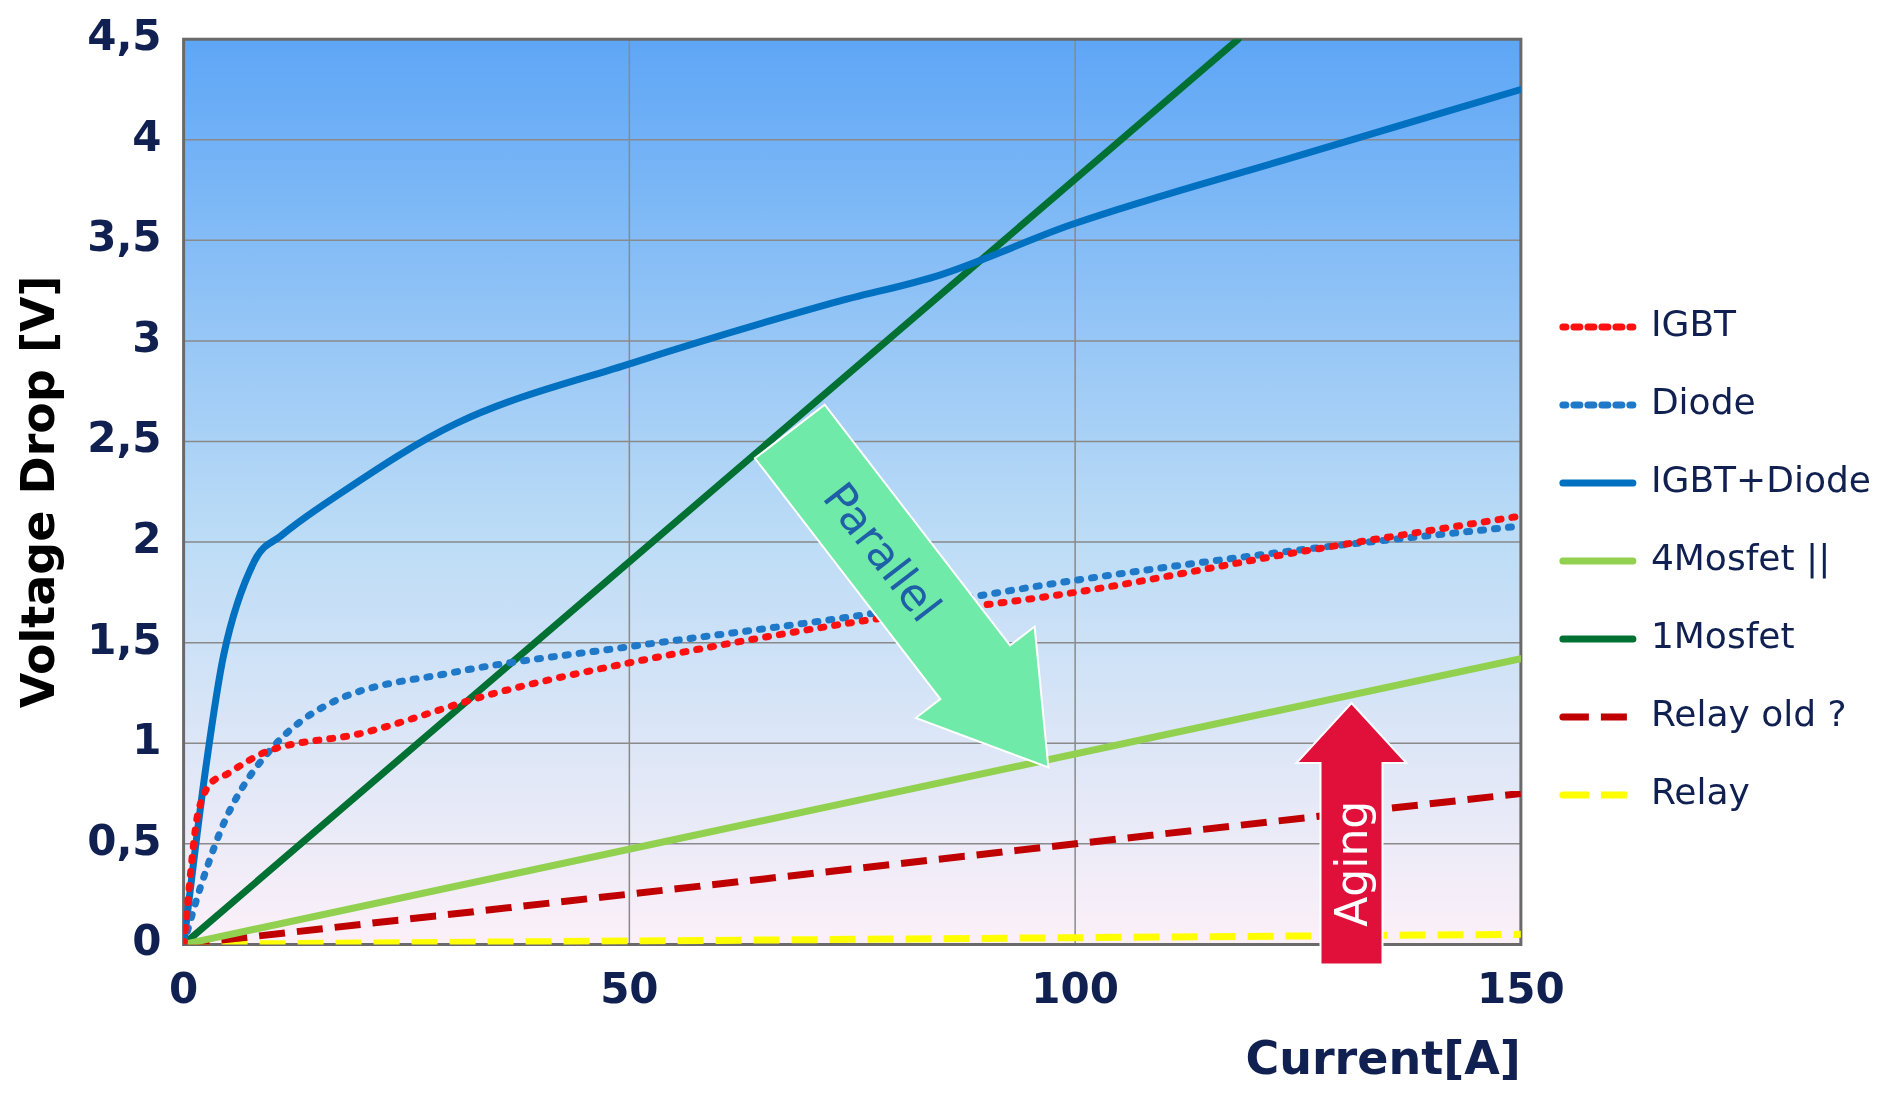 This screenshot has width=1901, height=1104. What do you see at coordinates (1703, 402) in the screenshot?
I see `legend-label: Diode` at bounding box center [1703, 402].